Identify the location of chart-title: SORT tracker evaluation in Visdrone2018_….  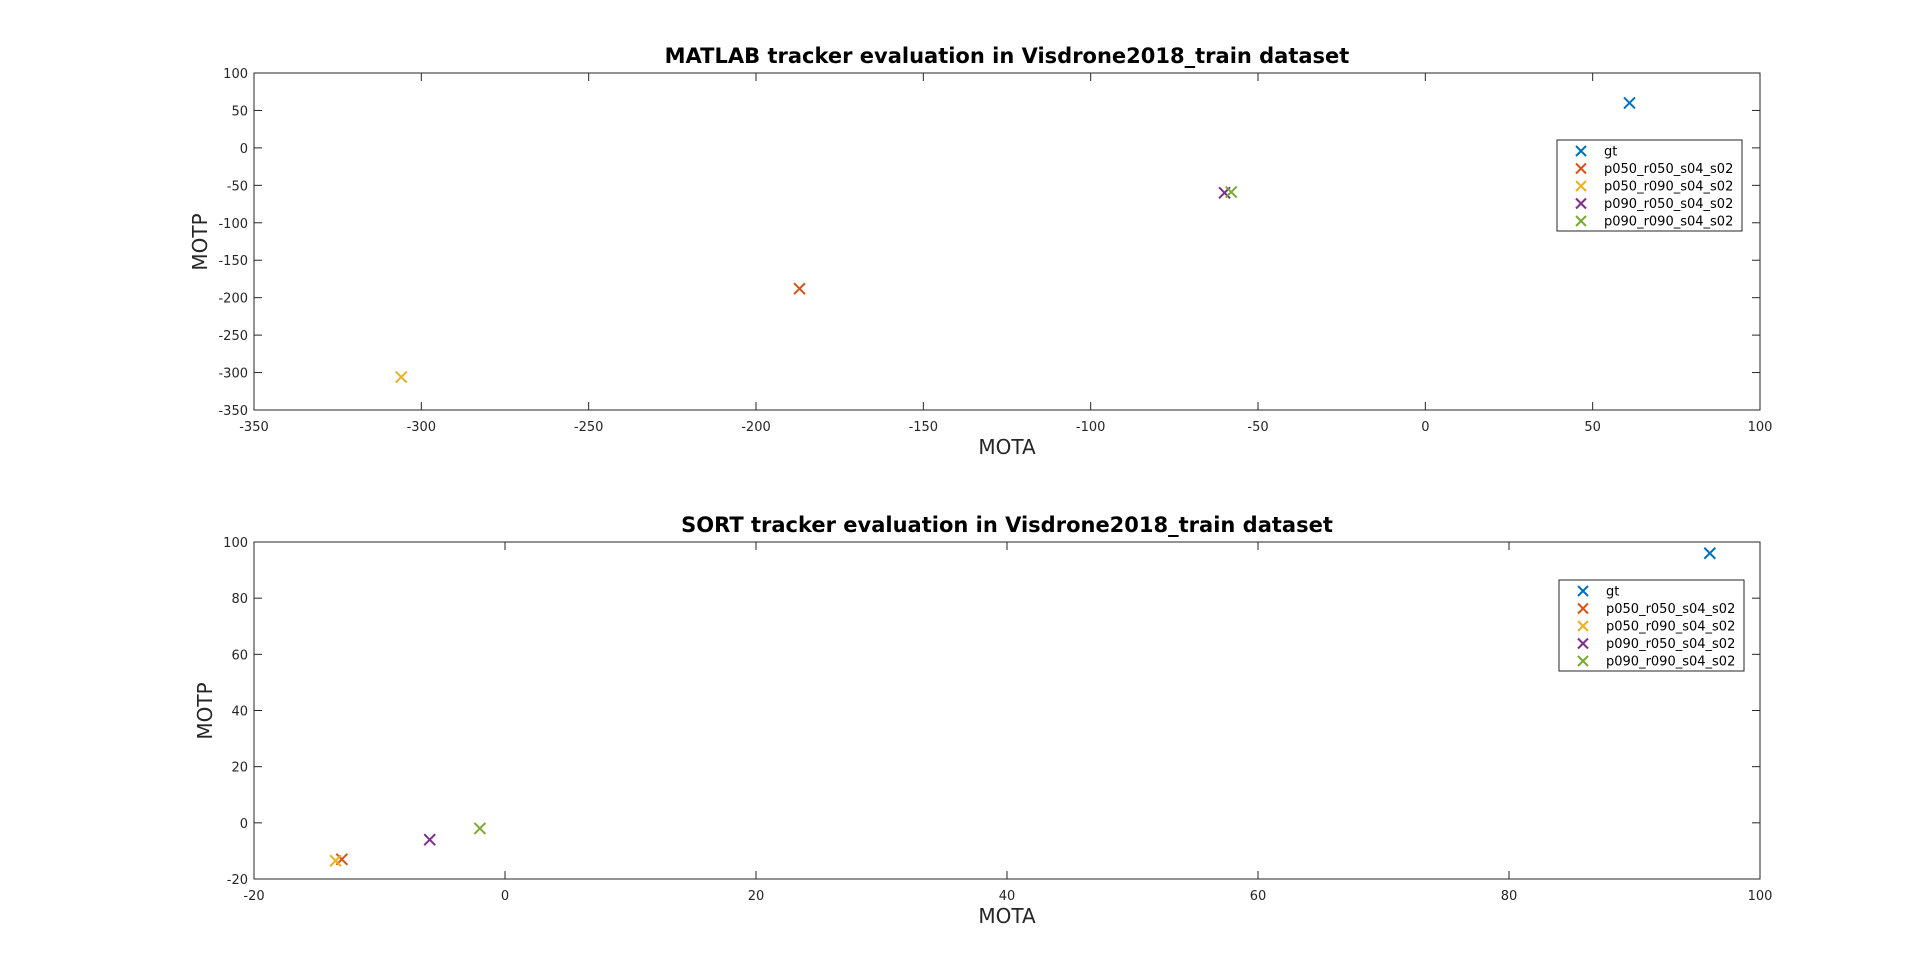
(1007, 525).